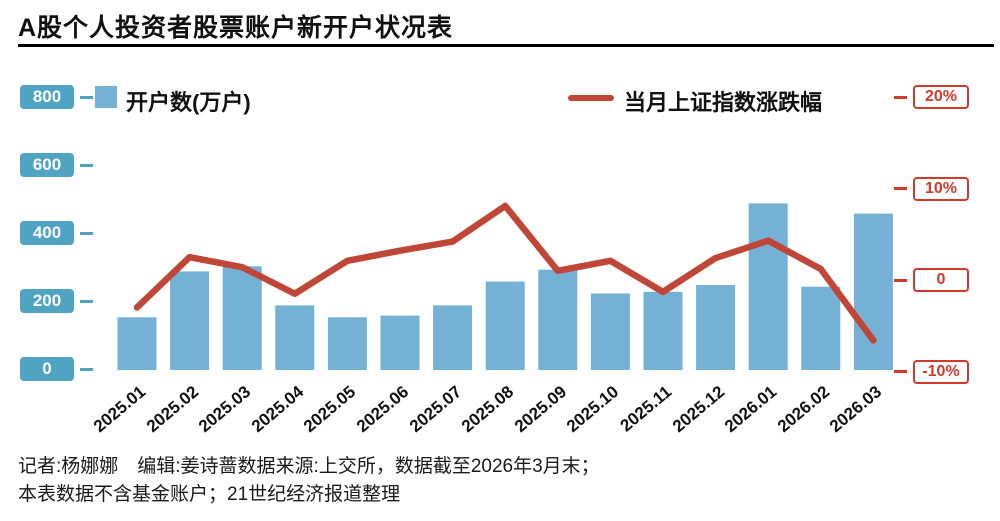  I want to click on legend-bar-swatch-icon, so click(106, 97).